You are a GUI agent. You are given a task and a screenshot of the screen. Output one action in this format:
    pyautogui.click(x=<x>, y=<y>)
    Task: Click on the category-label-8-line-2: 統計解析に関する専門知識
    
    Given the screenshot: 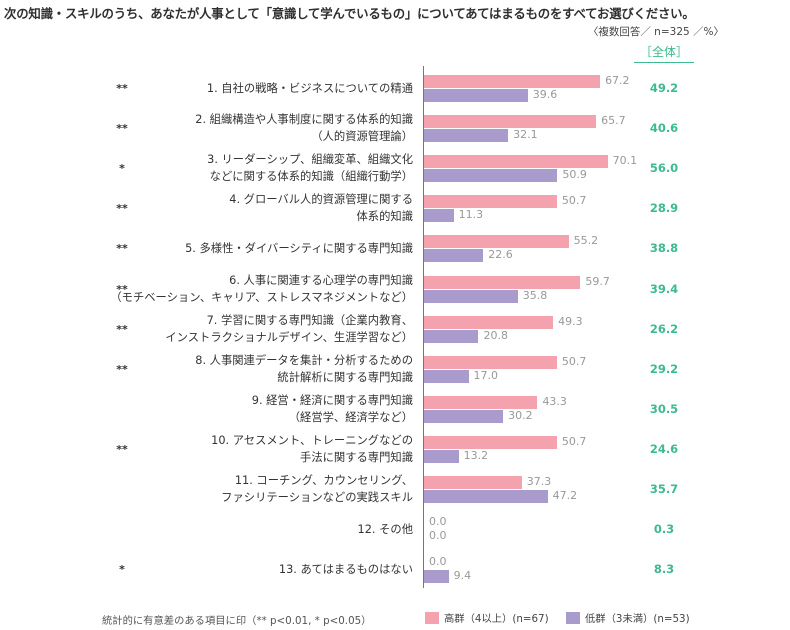 What is the action you would take?
    pyautogui.click(x=345, y=377)
    